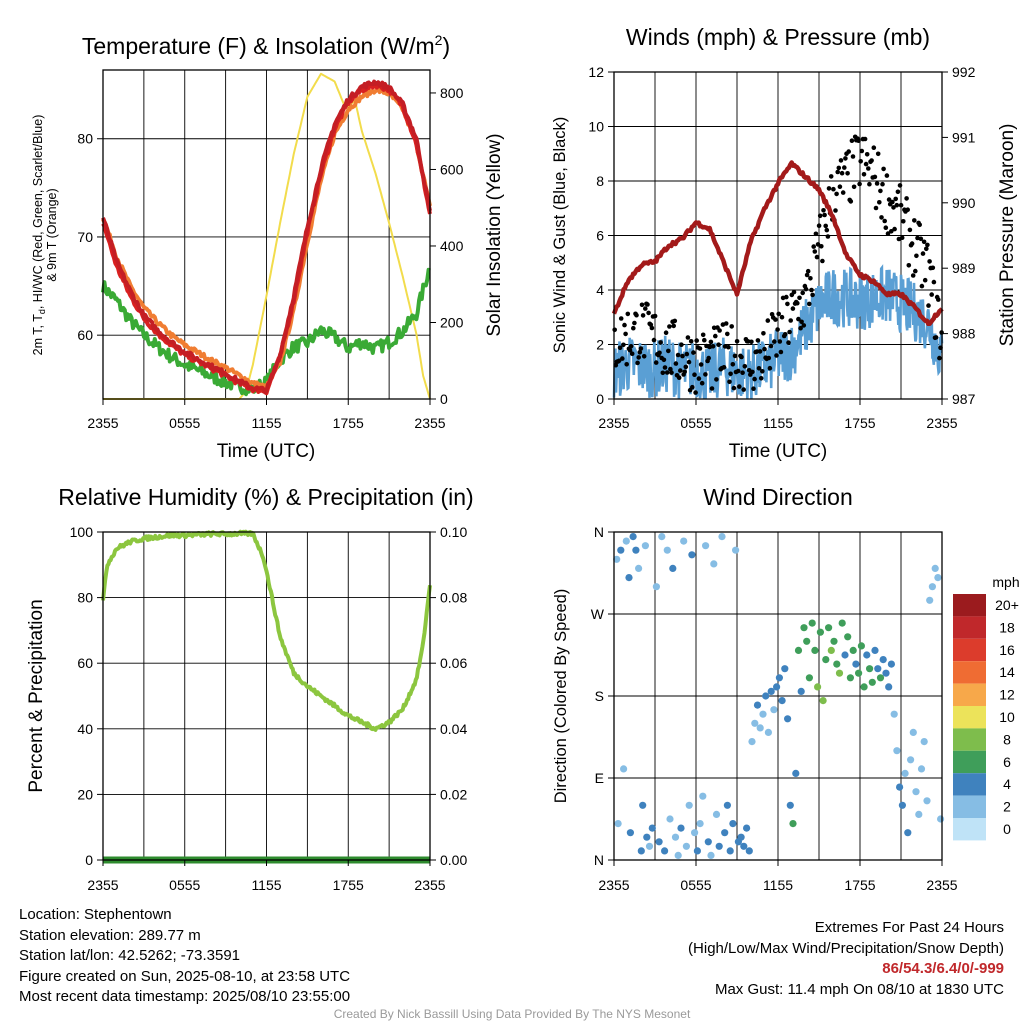 The height and width of the screenshot is (1024, 1024). I want to click on pressure-y-tick-label: 989, so click(964, 268).